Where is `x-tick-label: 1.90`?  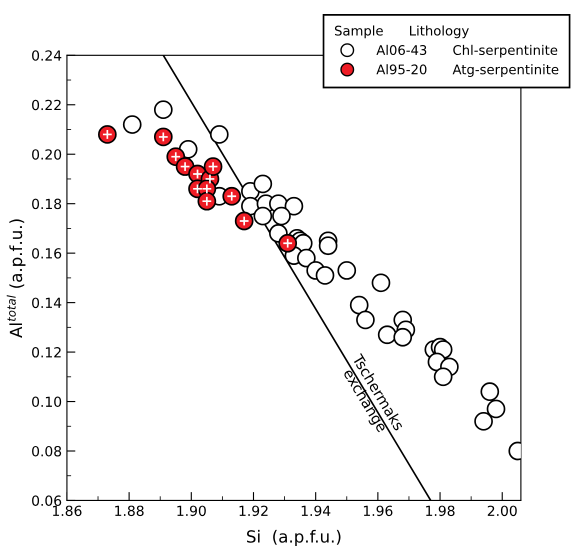 x-tick-label: 1.90 is located at coordinates (191, 511).